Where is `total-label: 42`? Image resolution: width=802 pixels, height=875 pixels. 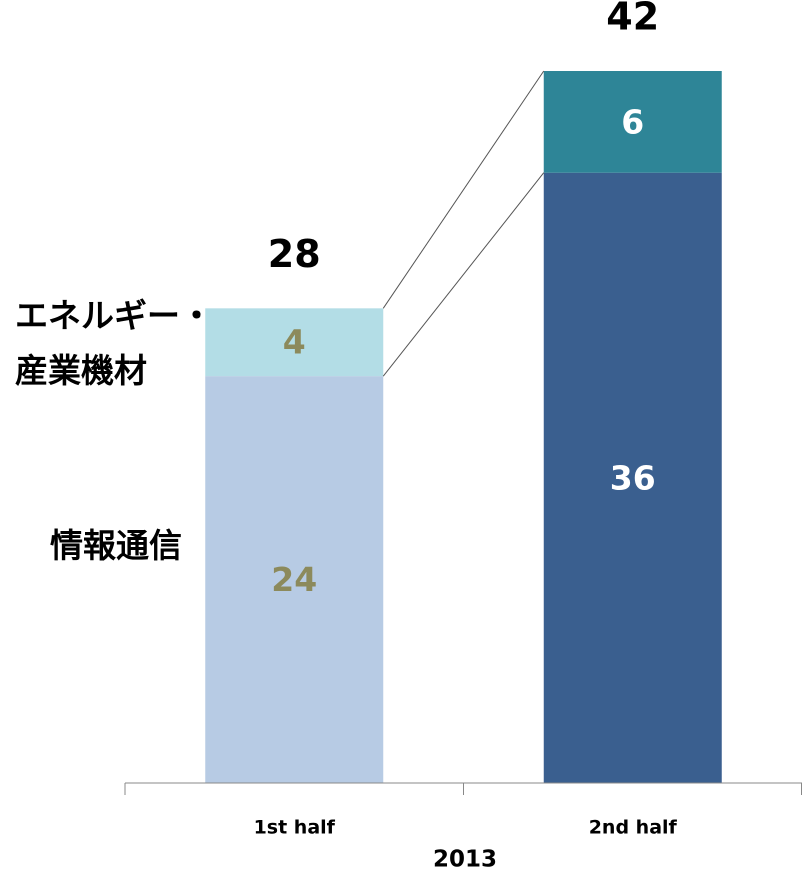
total-label: 42 is located at coordinates (632, 19).